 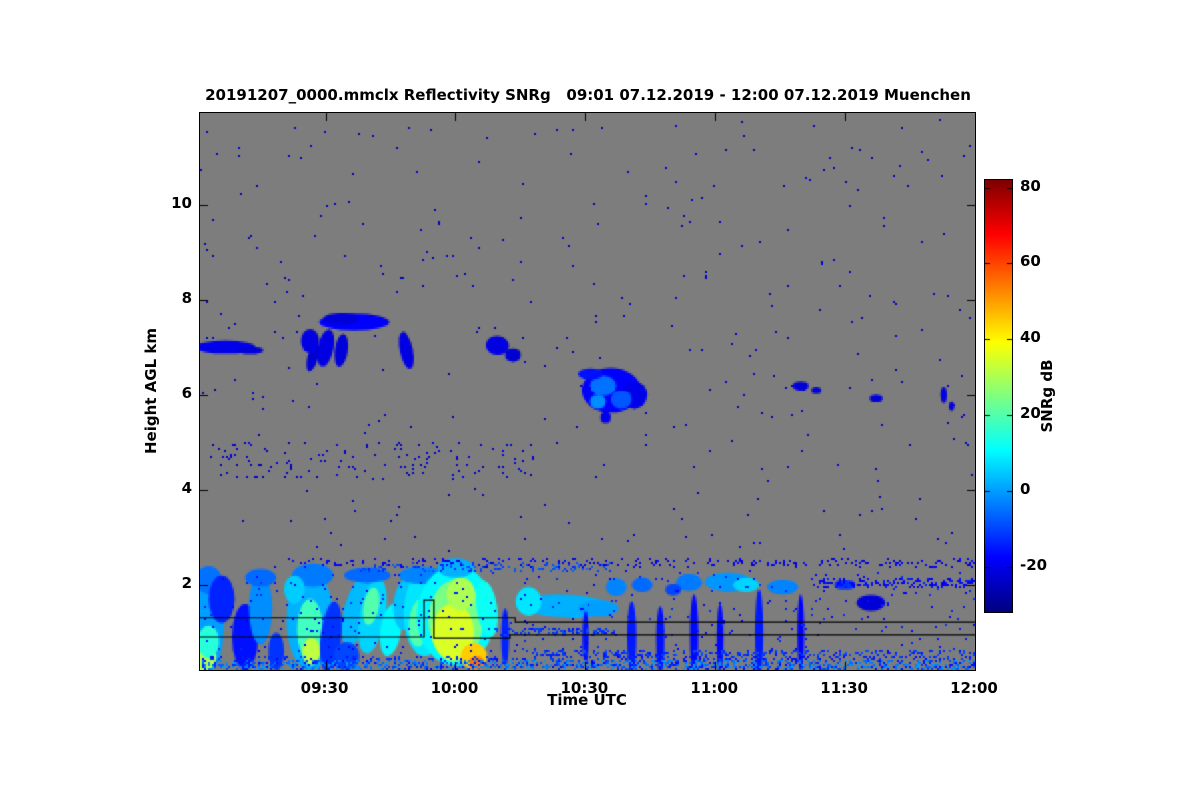 What do you see at coordinates (587, 700) in the screenshot?
I see `x-axis-label: Time UTC` at bounding box center [587, 700].